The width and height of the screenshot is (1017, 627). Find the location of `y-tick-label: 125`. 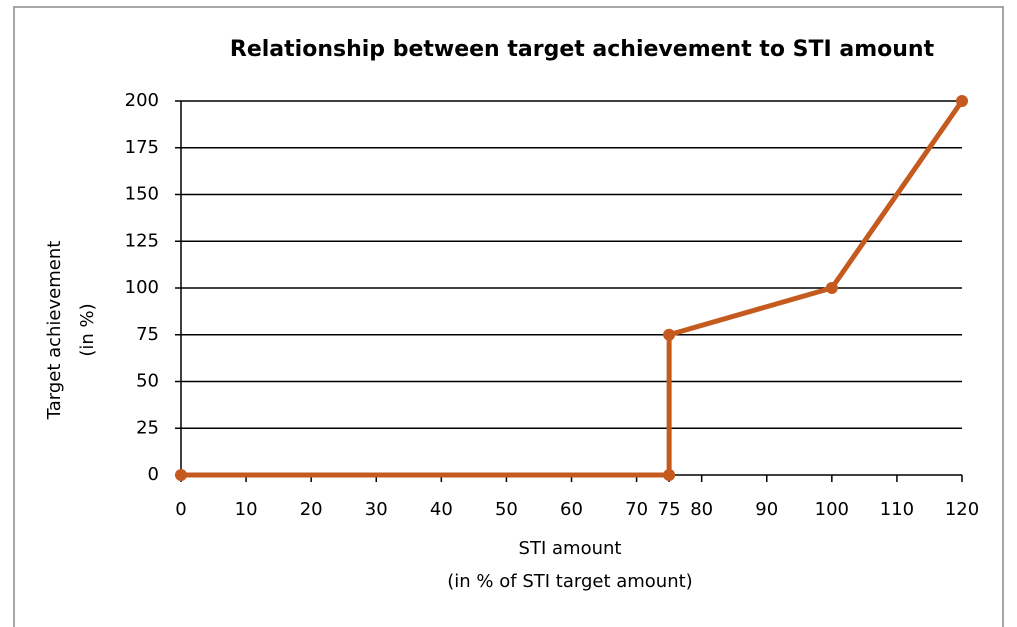

y-tick-label: 125 is located at coordinates (142, 240).